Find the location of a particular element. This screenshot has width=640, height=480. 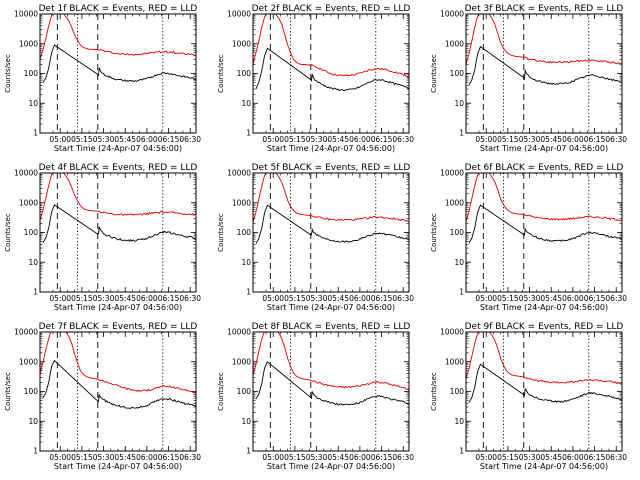

chart-title: Det 6f BLACK = Events, RED = LLD is located at coordinates (544, 168).